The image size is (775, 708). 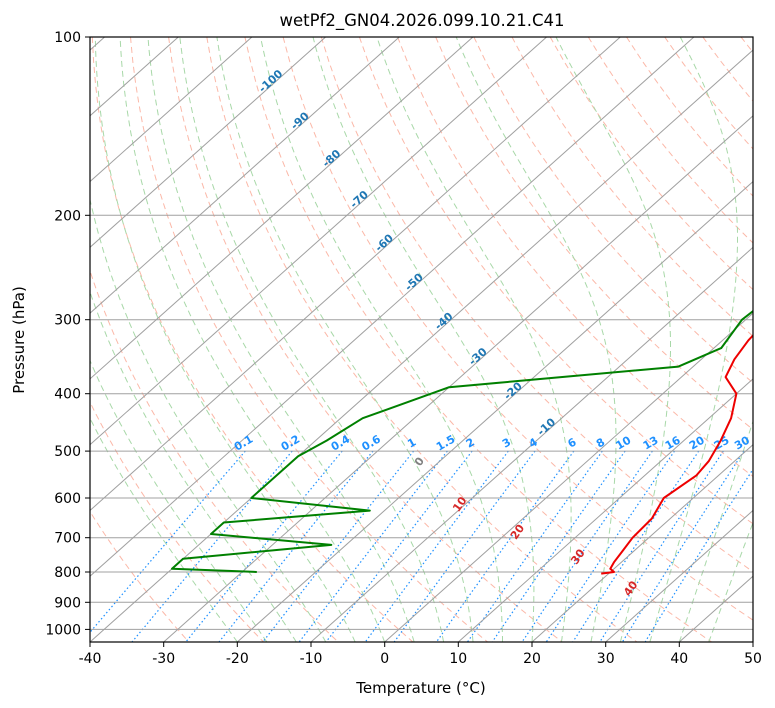 What do you see at coordinates (67, 321) in the screenshot?
I see `y-tick-label: 300` at bounding box center [67, 321].